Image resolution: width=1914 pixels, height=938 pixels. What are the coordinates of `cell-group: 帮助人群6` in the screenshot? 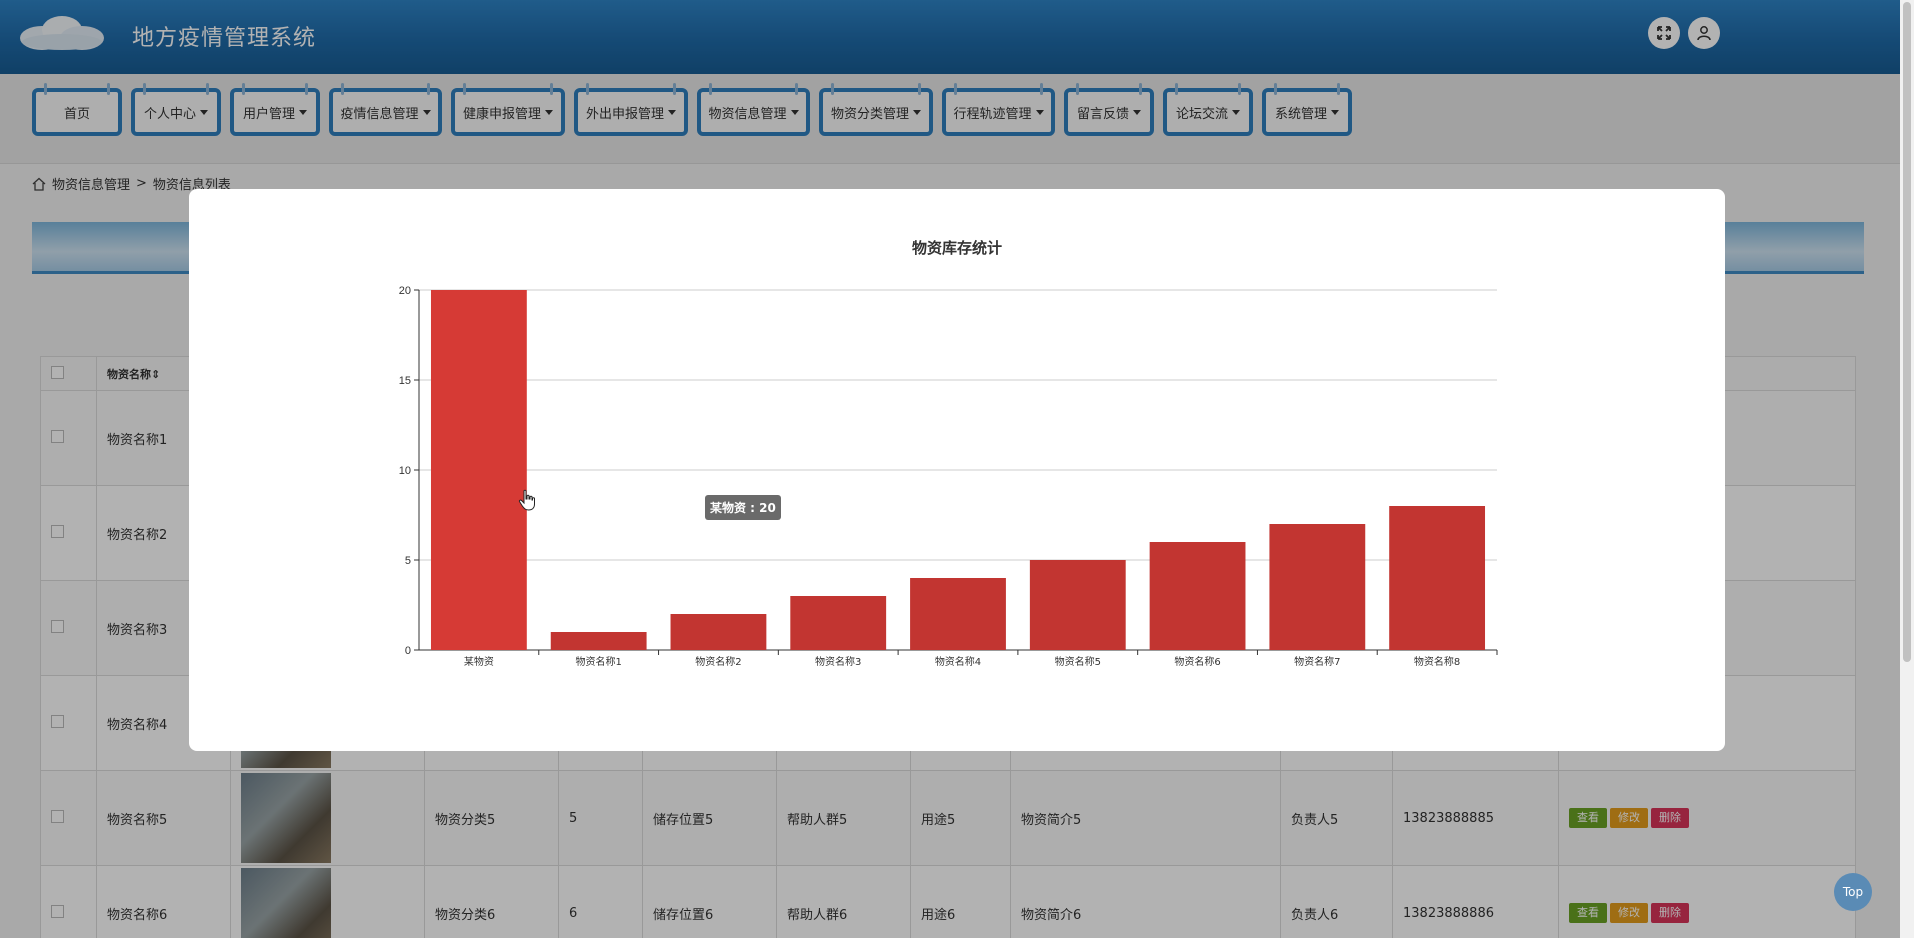 It's located at (843, 901).